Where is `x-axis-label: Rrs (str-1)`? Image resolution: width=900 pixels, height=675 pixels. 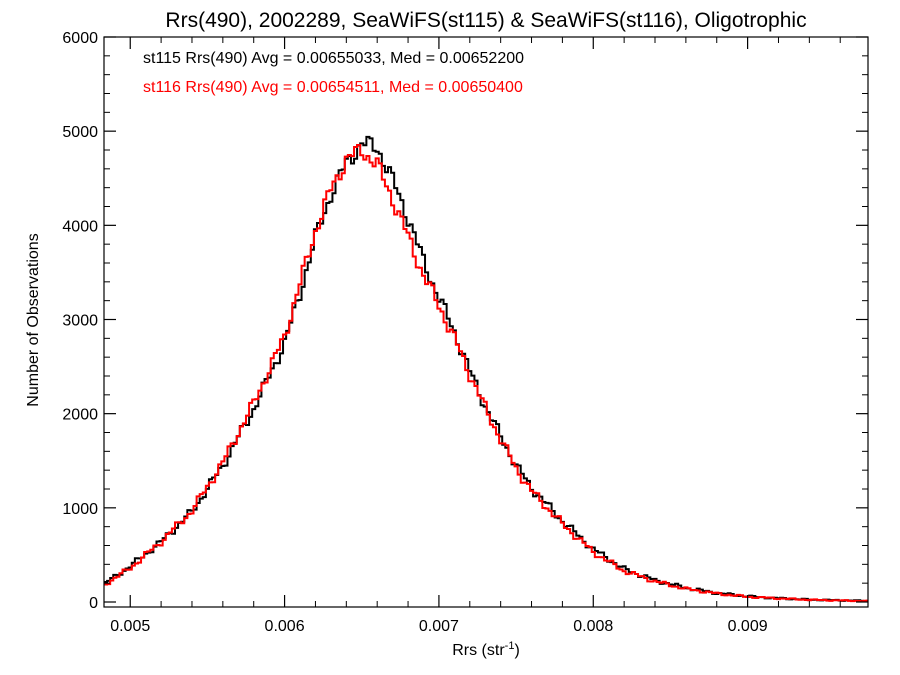
x-axis-label: Rrs (str-1) is located at coordinates (486, 649).